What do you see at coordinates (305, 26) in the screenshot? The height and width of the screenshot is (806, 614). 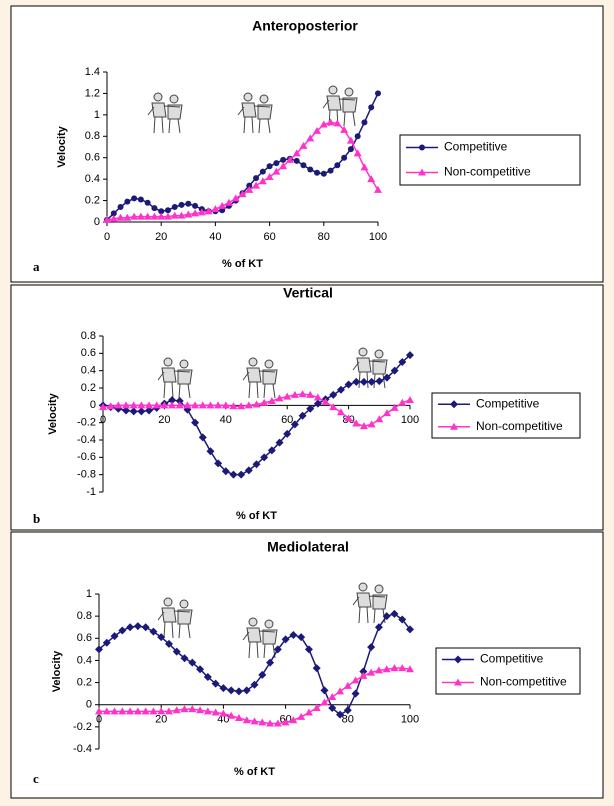 I see `chart-title: Anteroposterior` at bounding box center [305, 26].